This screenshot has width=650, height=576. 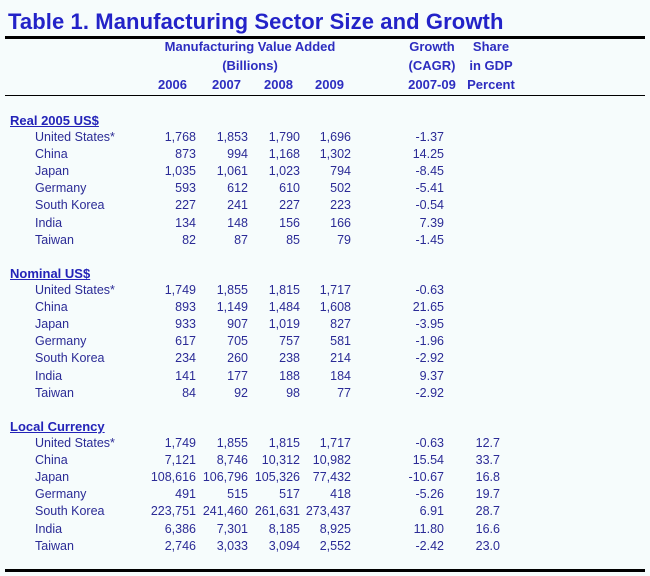 What do you see at coordinates (325, 172) in the screenshot?
I see `table-row: Japan 1,035 1,061 1,023 794 -8.45` at bounding box center [325, 172].